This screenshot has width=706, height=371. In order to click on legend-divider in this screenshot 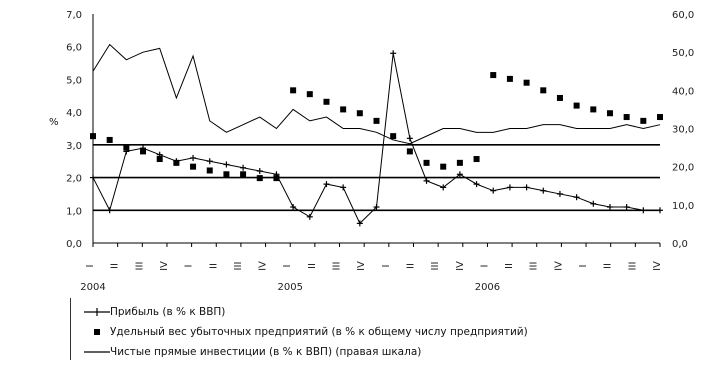, I will do `click(70, 329)`.